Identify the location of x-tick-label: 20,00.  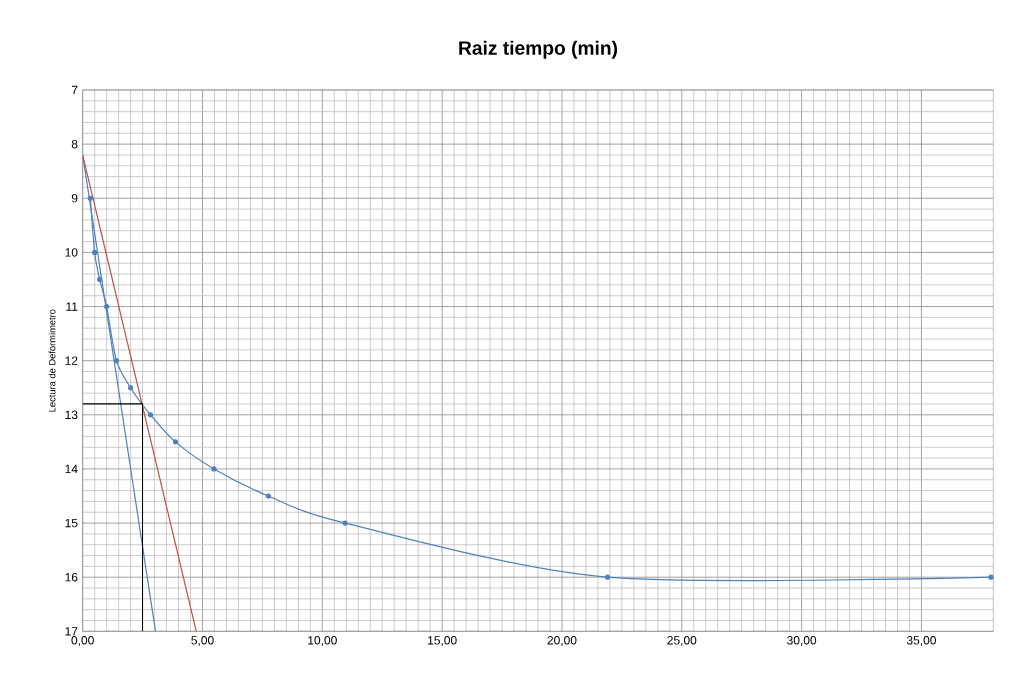
(562, 640).